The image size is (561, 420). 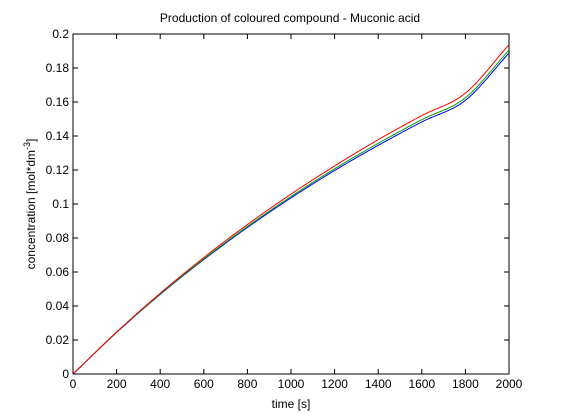 What do you see at coordinates (60, 204) in the screenshot?
I see `y-tick-label-5: 0.1` at bounding box center [60, 204].